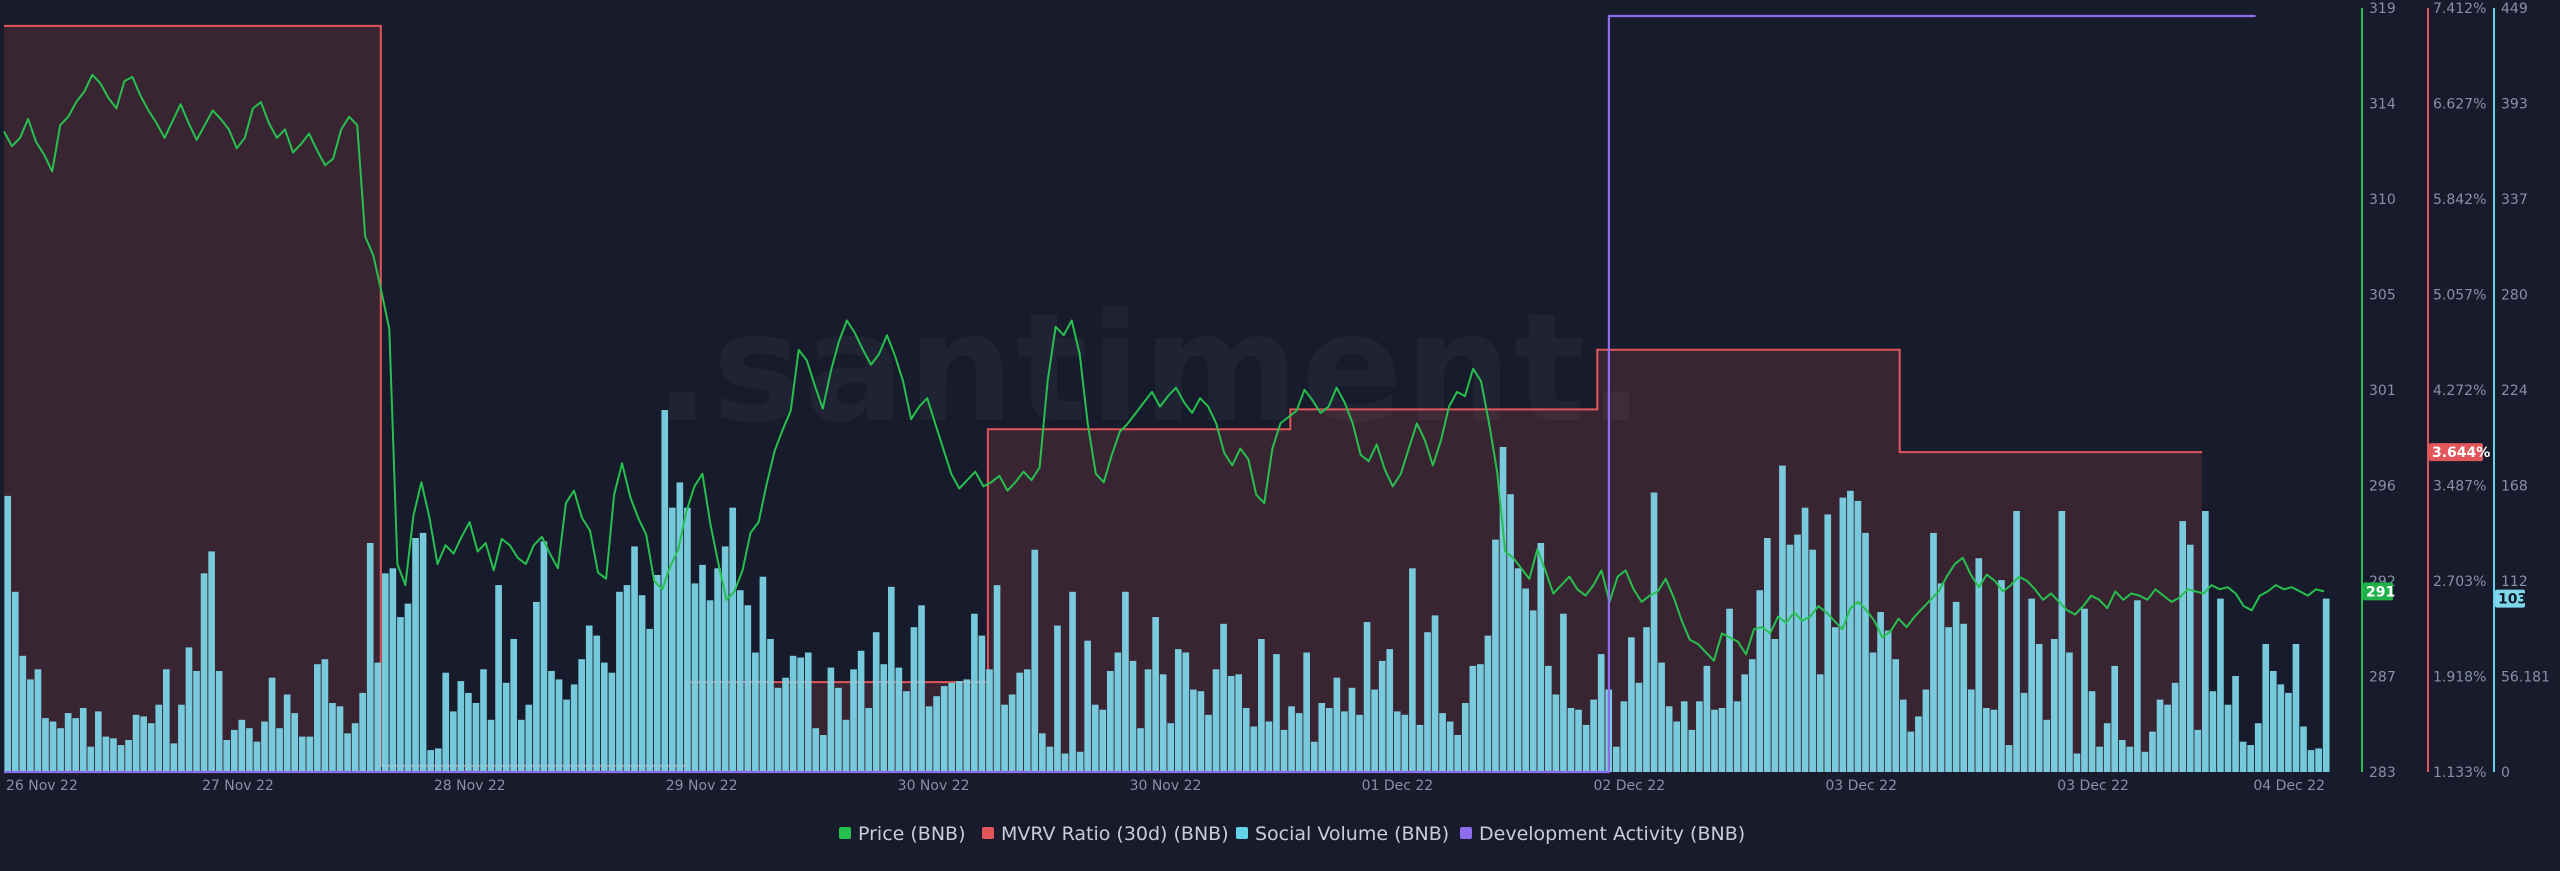 The height and width of the screenshot is (871, 2560). What do you see at coordinates (2459, 773) in the screenshot?
I see `mvrv-axis-tick: 1.133%` at bounding box center [2459, 773].